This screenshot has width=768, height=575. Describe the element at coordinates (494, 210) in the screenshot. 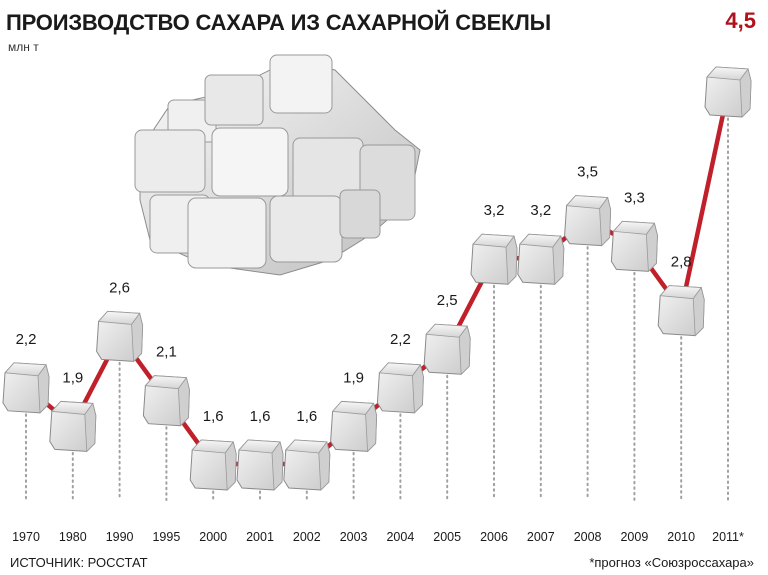

I see `value-label-10: 3,2` at that location.